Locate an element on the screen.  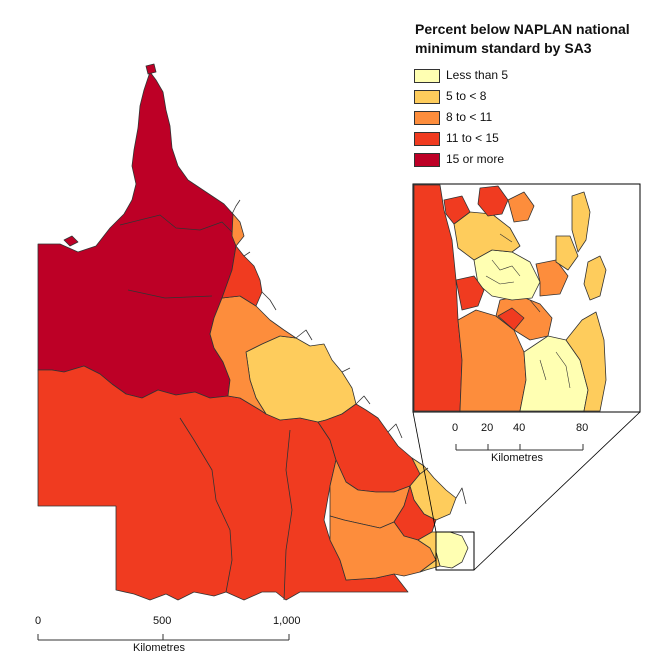
inset-scale-tick-0: 0 is located at coordinates (455, 428).